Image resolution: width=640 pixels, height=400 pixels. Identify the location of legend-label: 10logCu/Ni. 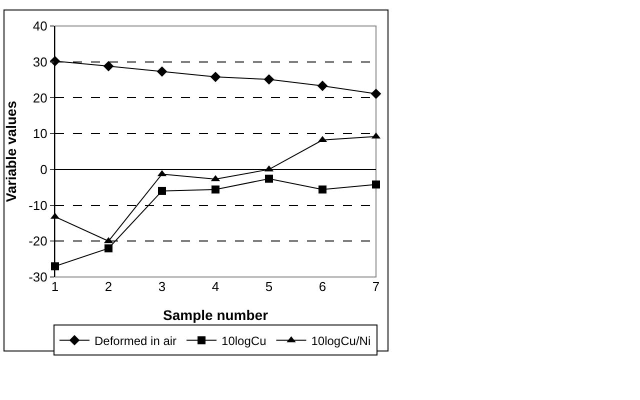
(341, 341).